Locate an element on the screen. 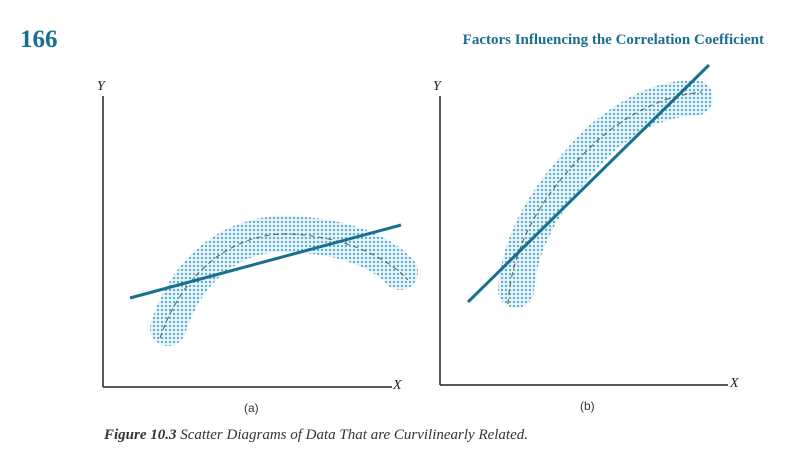 The height and width of the screenshot is (470, 806). panel-label-b: (b) is located at coordinates (587, 406).